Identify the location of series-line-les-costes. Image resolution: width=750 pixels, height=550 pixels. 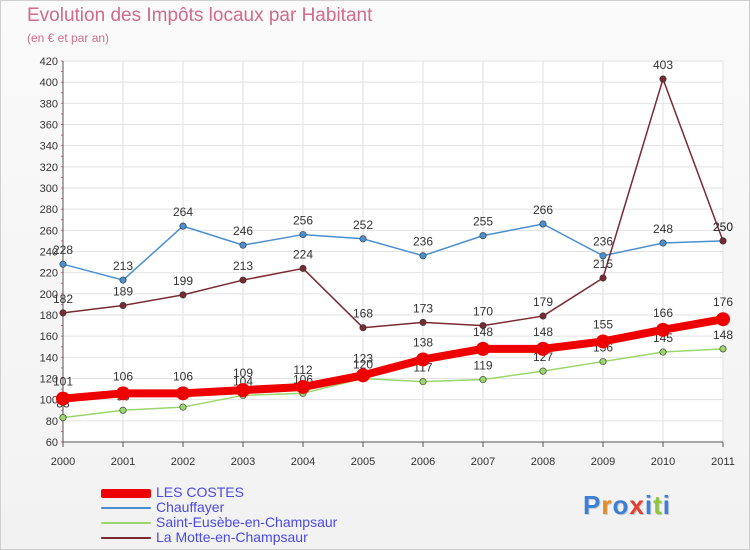
(393, 359).